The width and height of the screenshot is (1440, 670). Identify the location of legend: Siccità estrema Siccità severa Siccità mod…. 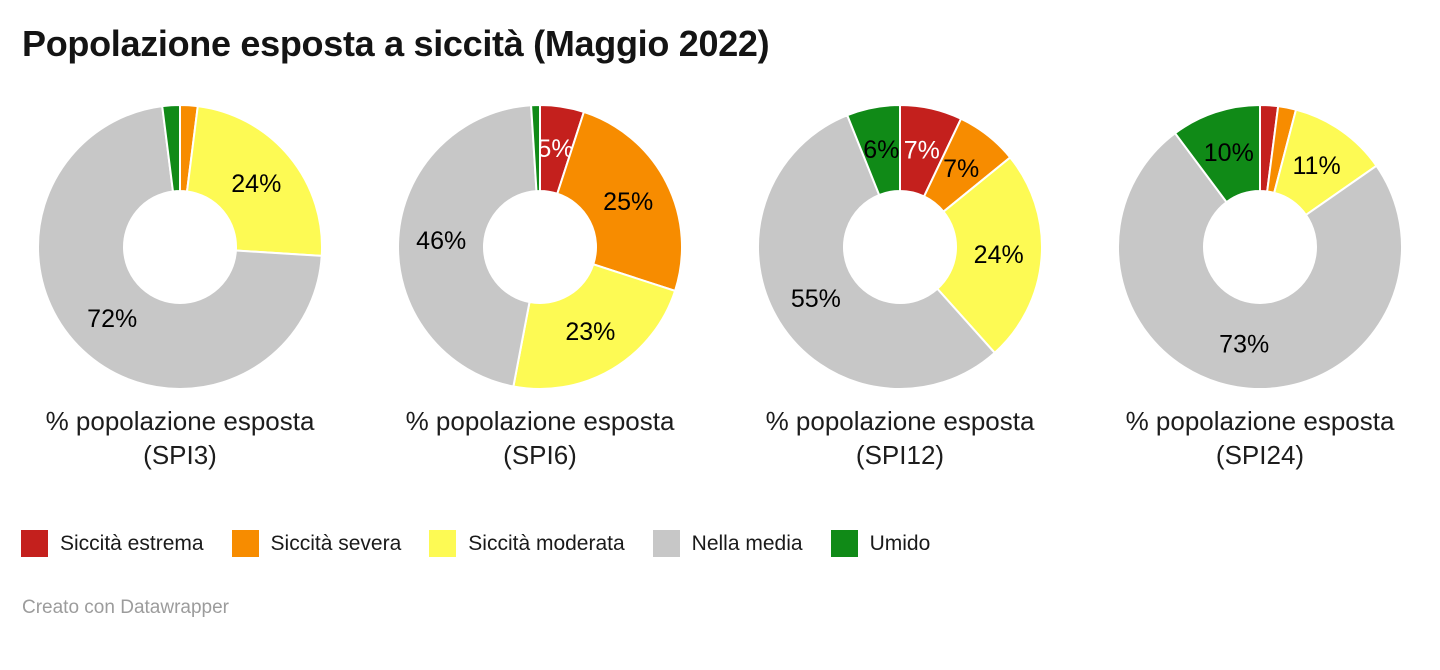
(730, 543).